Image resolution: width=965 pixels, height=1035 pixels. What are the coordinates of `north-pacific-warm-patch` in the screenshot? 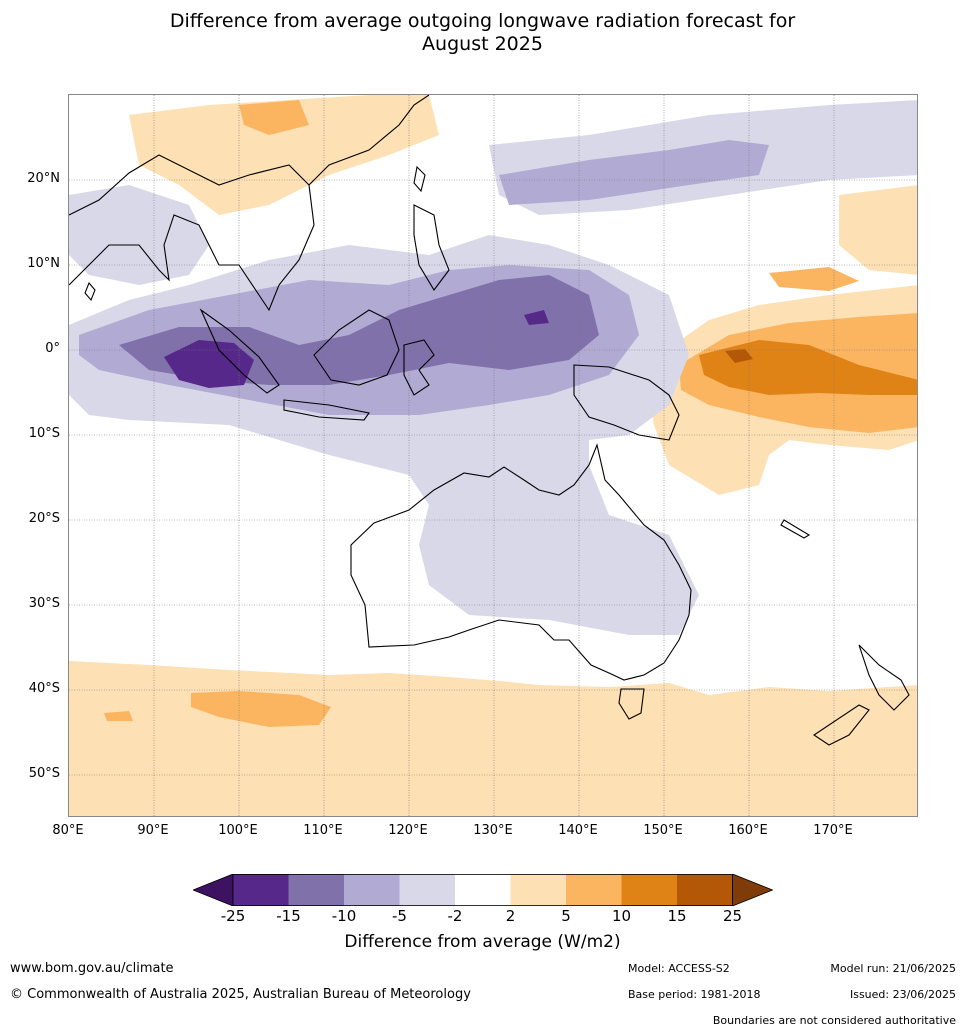 It's located at (814, 279).